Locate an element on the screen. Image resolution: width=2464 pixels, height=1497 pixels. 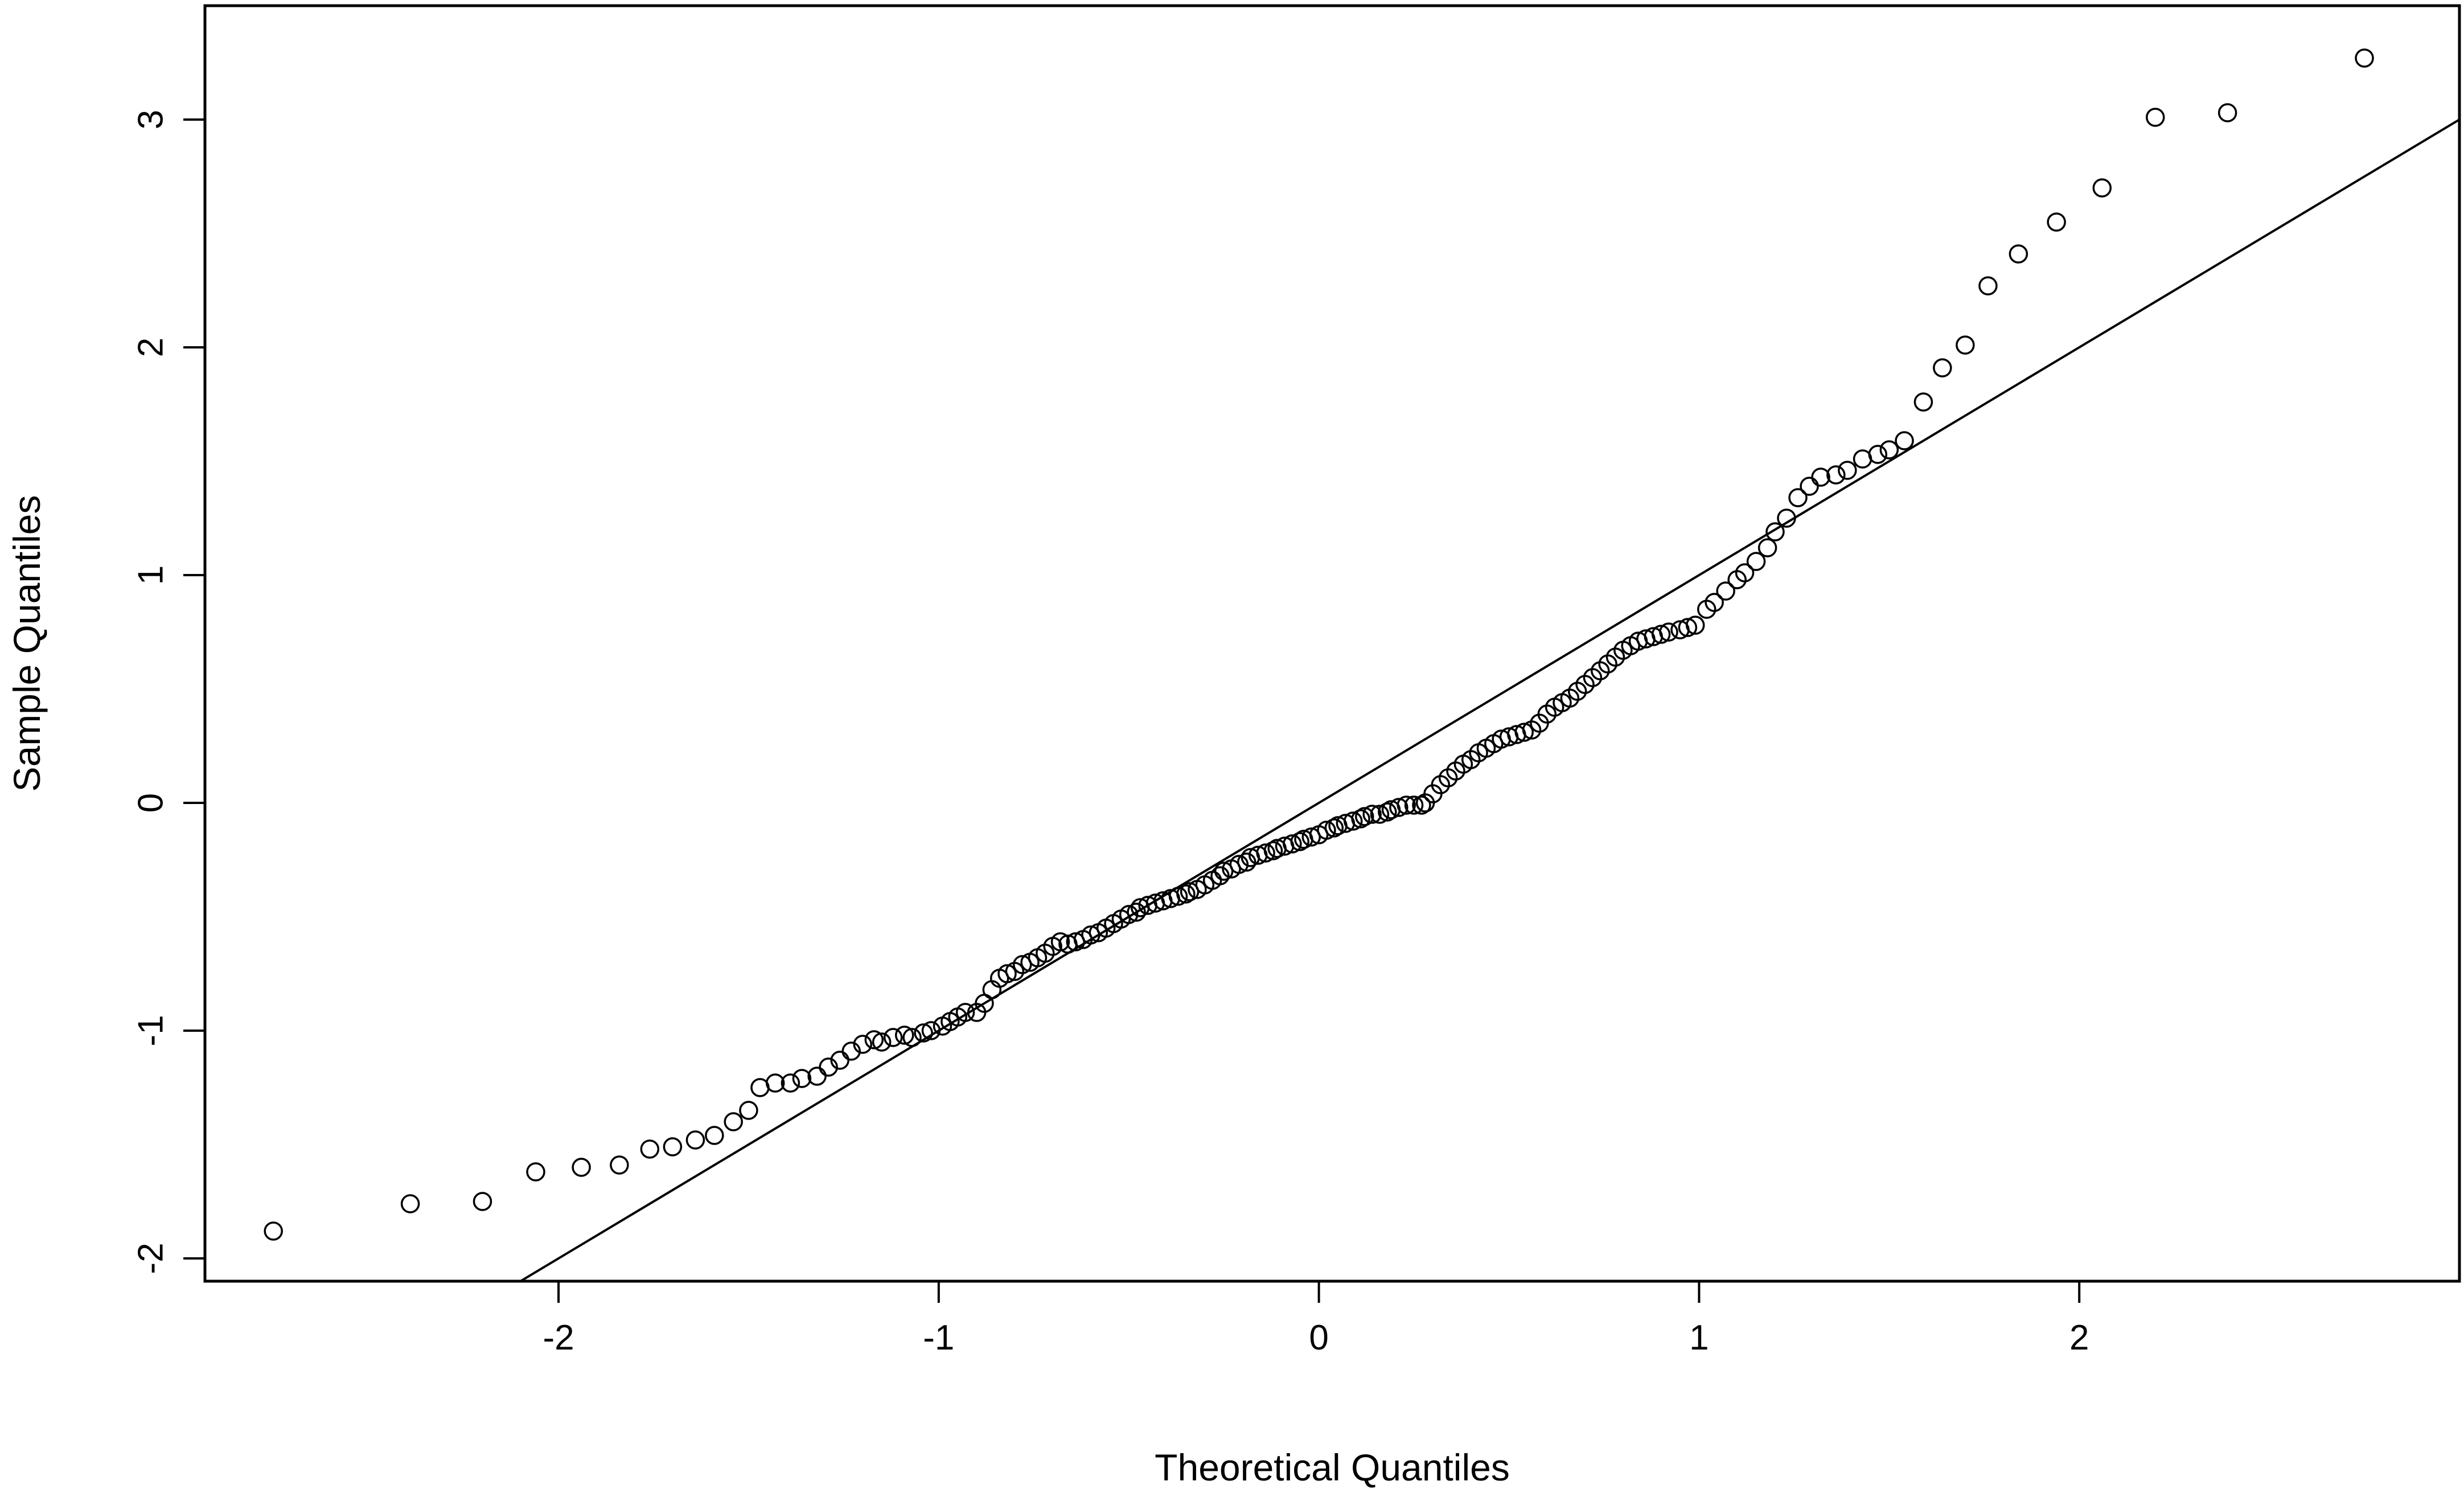
x-axis-title: Theoretical Quantiles is located at coordinates (1332, 1467).